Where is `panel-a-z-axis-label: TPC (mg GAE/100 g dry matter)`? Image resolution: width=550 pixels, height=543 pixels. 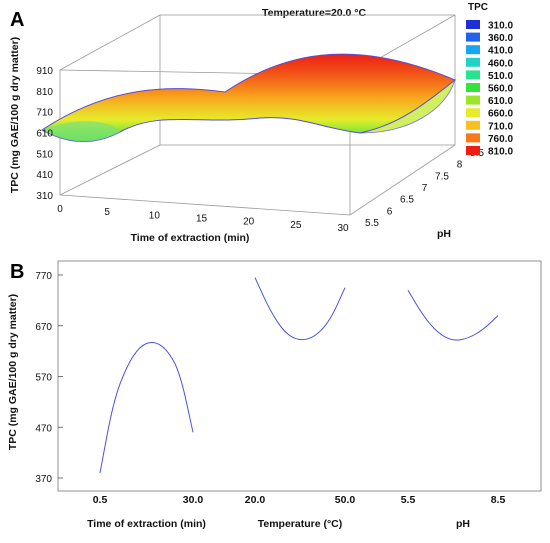
panel-a-z-axis-label: TPC (mg GAE/100 g dry matter) is located at coordinates (15, 115).